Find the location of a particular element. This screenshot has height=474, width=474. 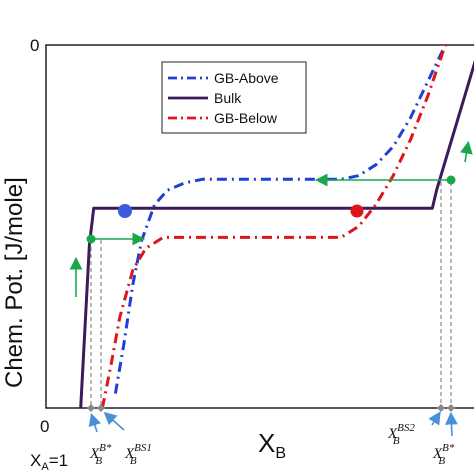

annotation-3-sub: B is located at coordinates (396, 441).